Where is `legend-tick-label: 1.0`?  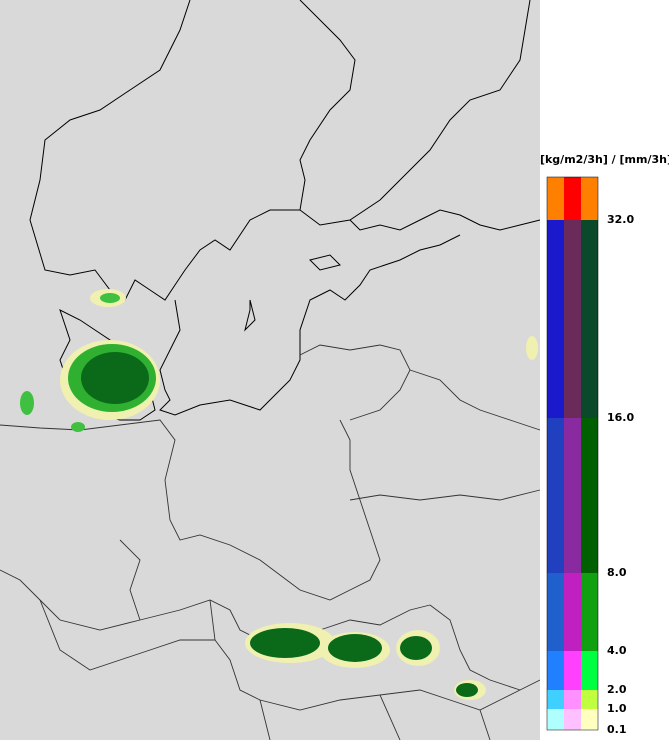 legend-tick-label: 1.0 is located at coordinates (617, 708).